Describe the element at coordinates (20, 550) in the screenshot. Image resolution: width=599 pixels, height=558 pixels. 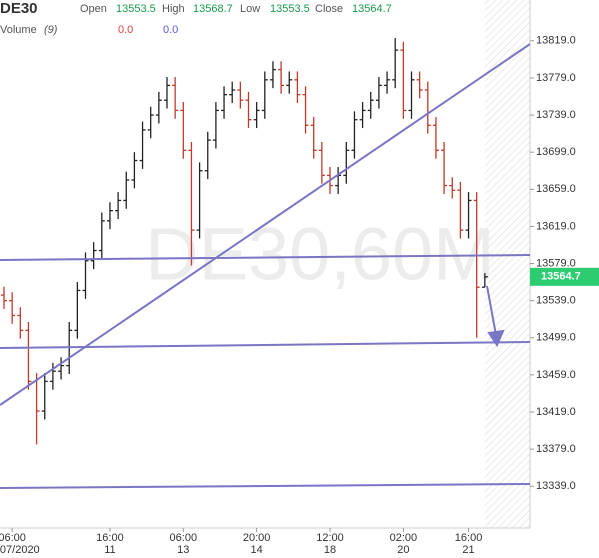
I see `x-tick-date: 02/07/2020` at that location.